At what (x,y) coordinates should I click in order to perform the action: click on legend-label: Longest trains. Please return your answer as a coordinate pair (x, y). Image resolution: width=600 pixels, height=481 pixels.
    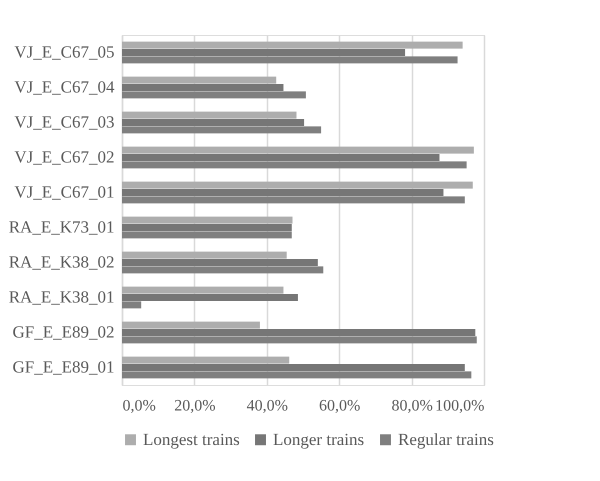
    Looking at the image, I should click on (191, 439).